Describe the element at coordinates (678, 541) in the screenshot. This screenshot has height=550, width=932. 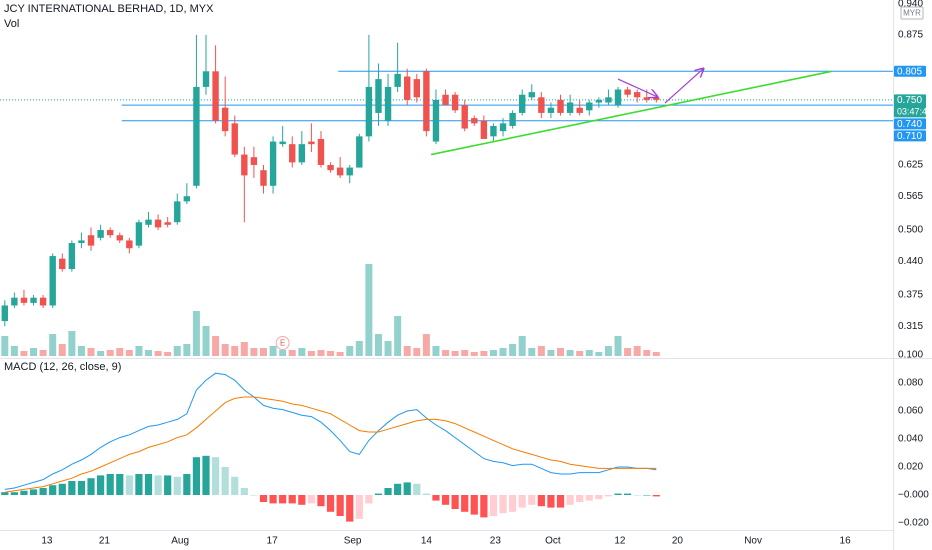
I see `time-tick-label: 20` at that location.